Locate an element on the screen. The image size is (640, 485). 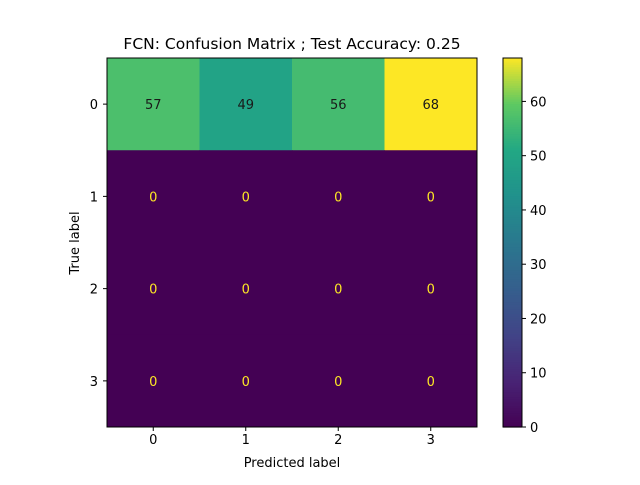
y-tick-label-0: 0 is located at coordinates (94, 105).